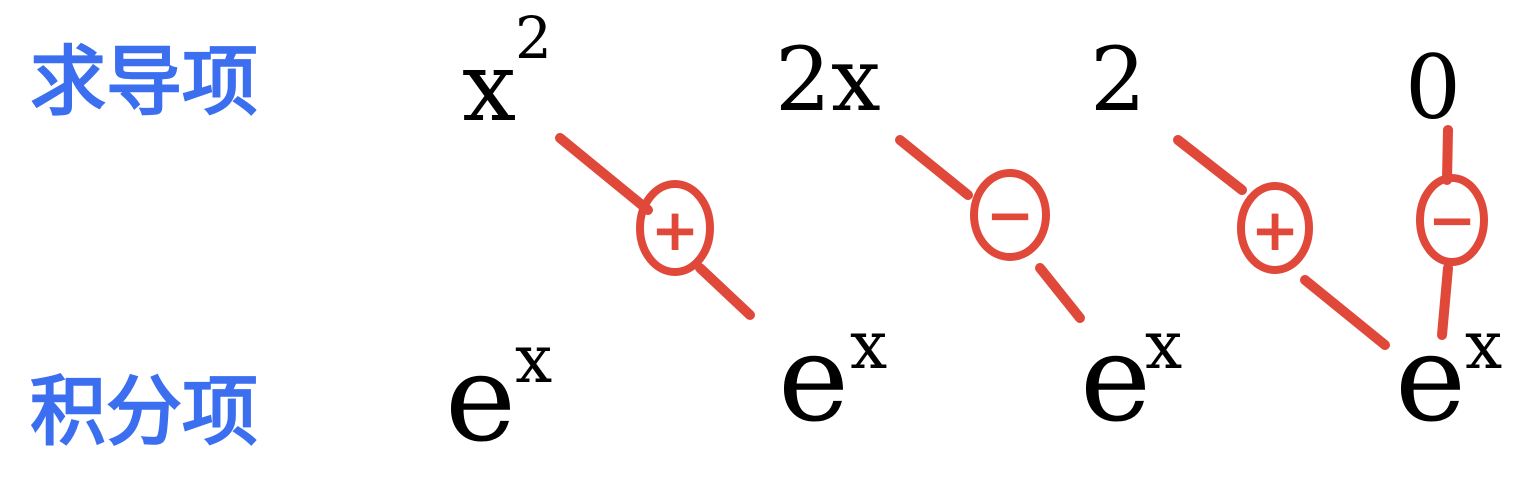 The height and width of the screenshot is (482, 1520). I want to click on sign-circle-2-ring, so click(1010, 215).